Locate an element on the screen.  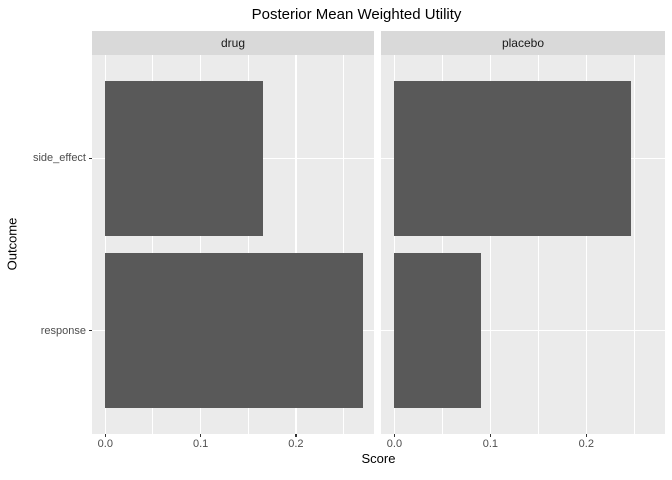
bar-placebo-response is located at coordinates (437, 331).